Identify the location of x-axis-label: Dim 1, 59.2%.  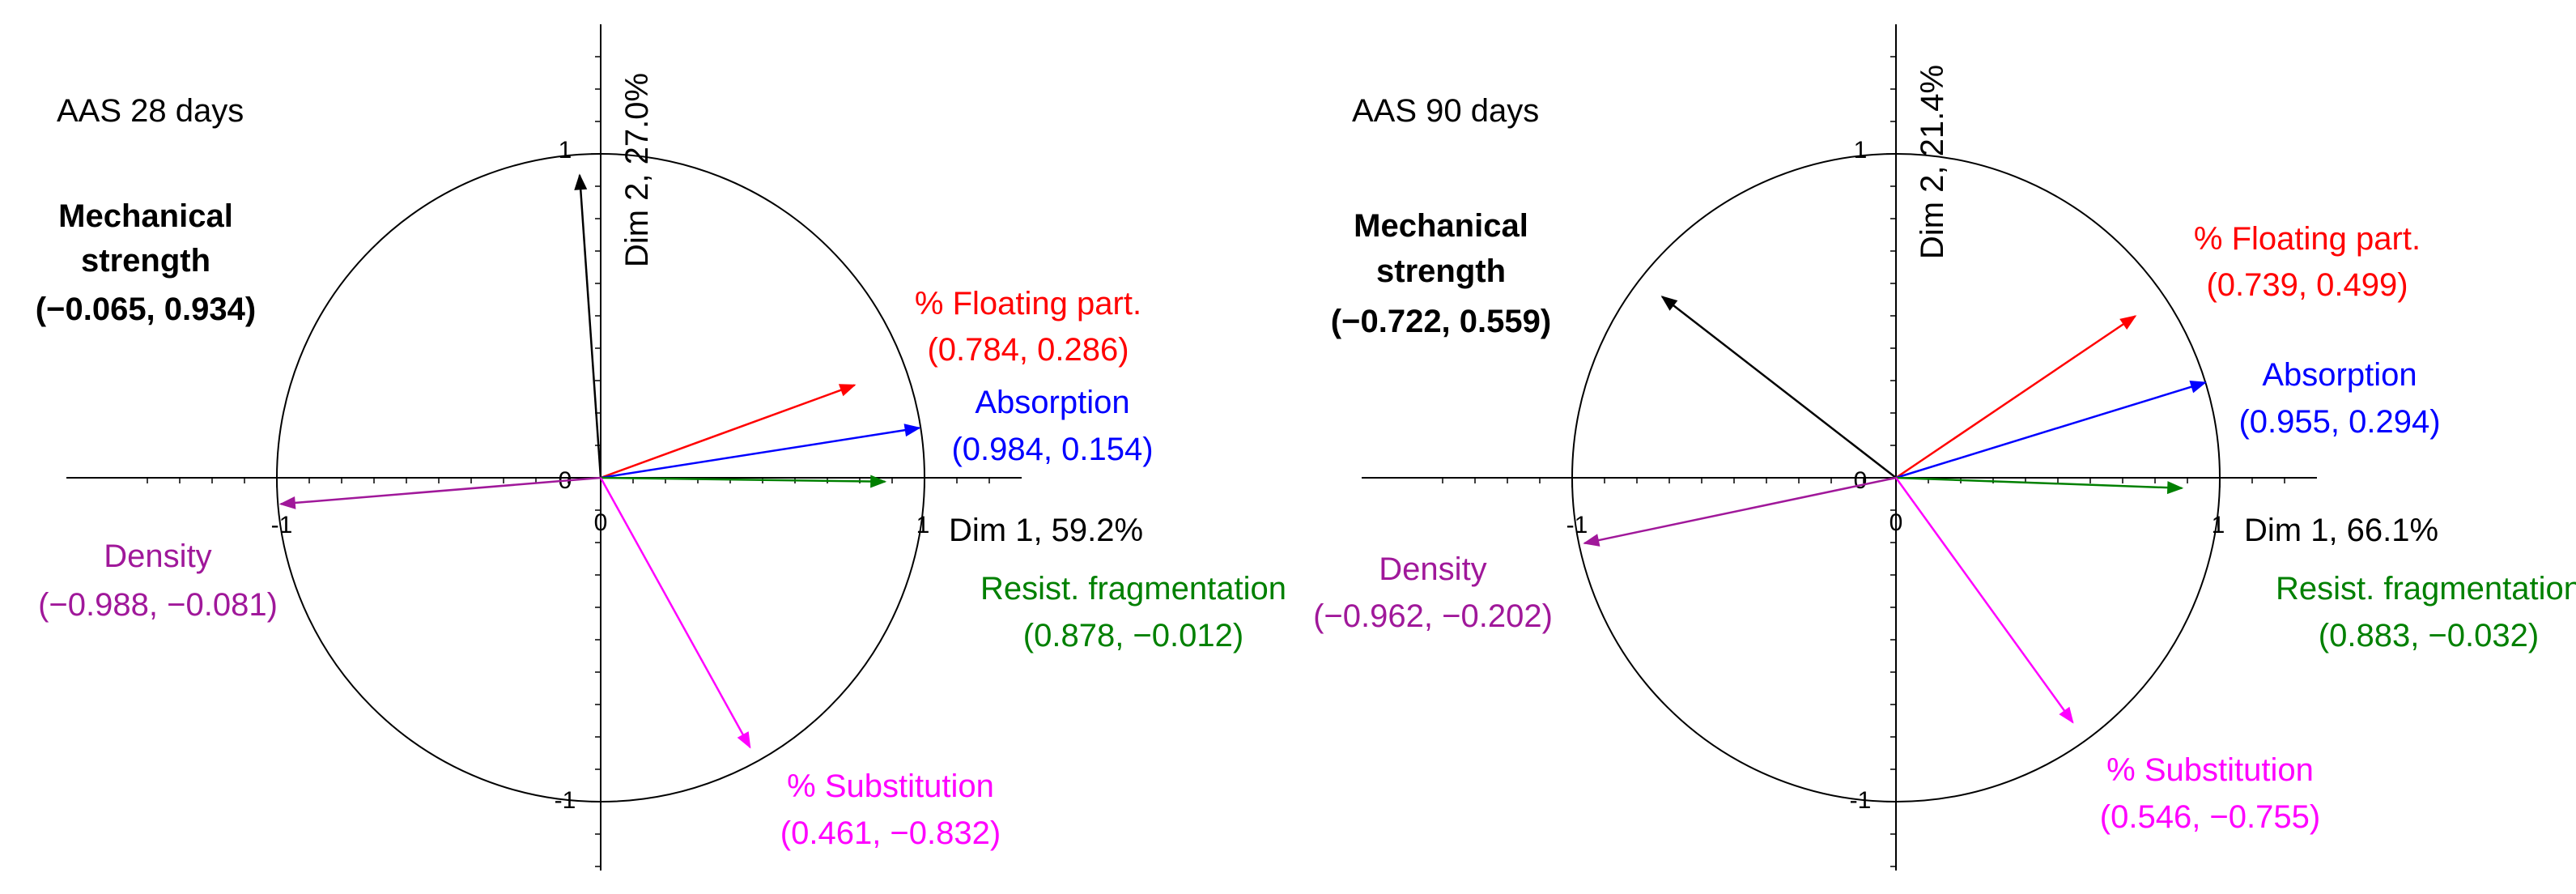
(1046, 530).